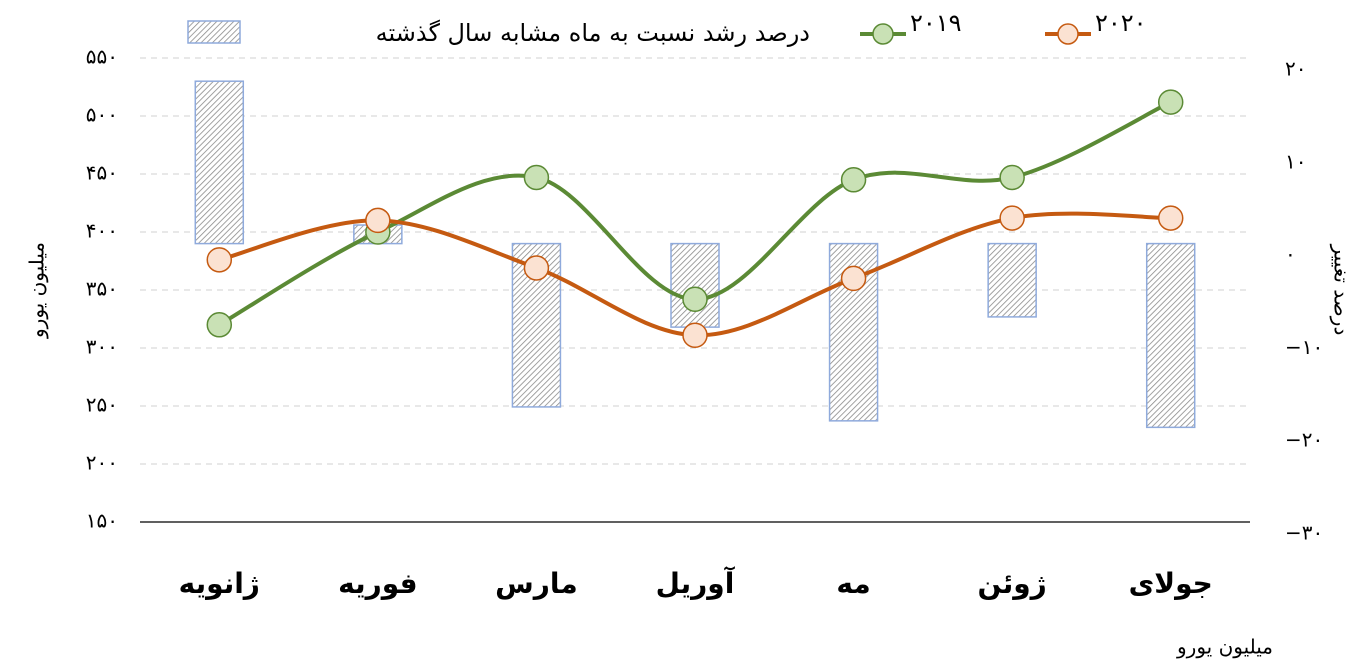  Describe the element at coordinates (1304, 533) in the screenshot. I see `y2-tick-label: −۳۰` at that location.